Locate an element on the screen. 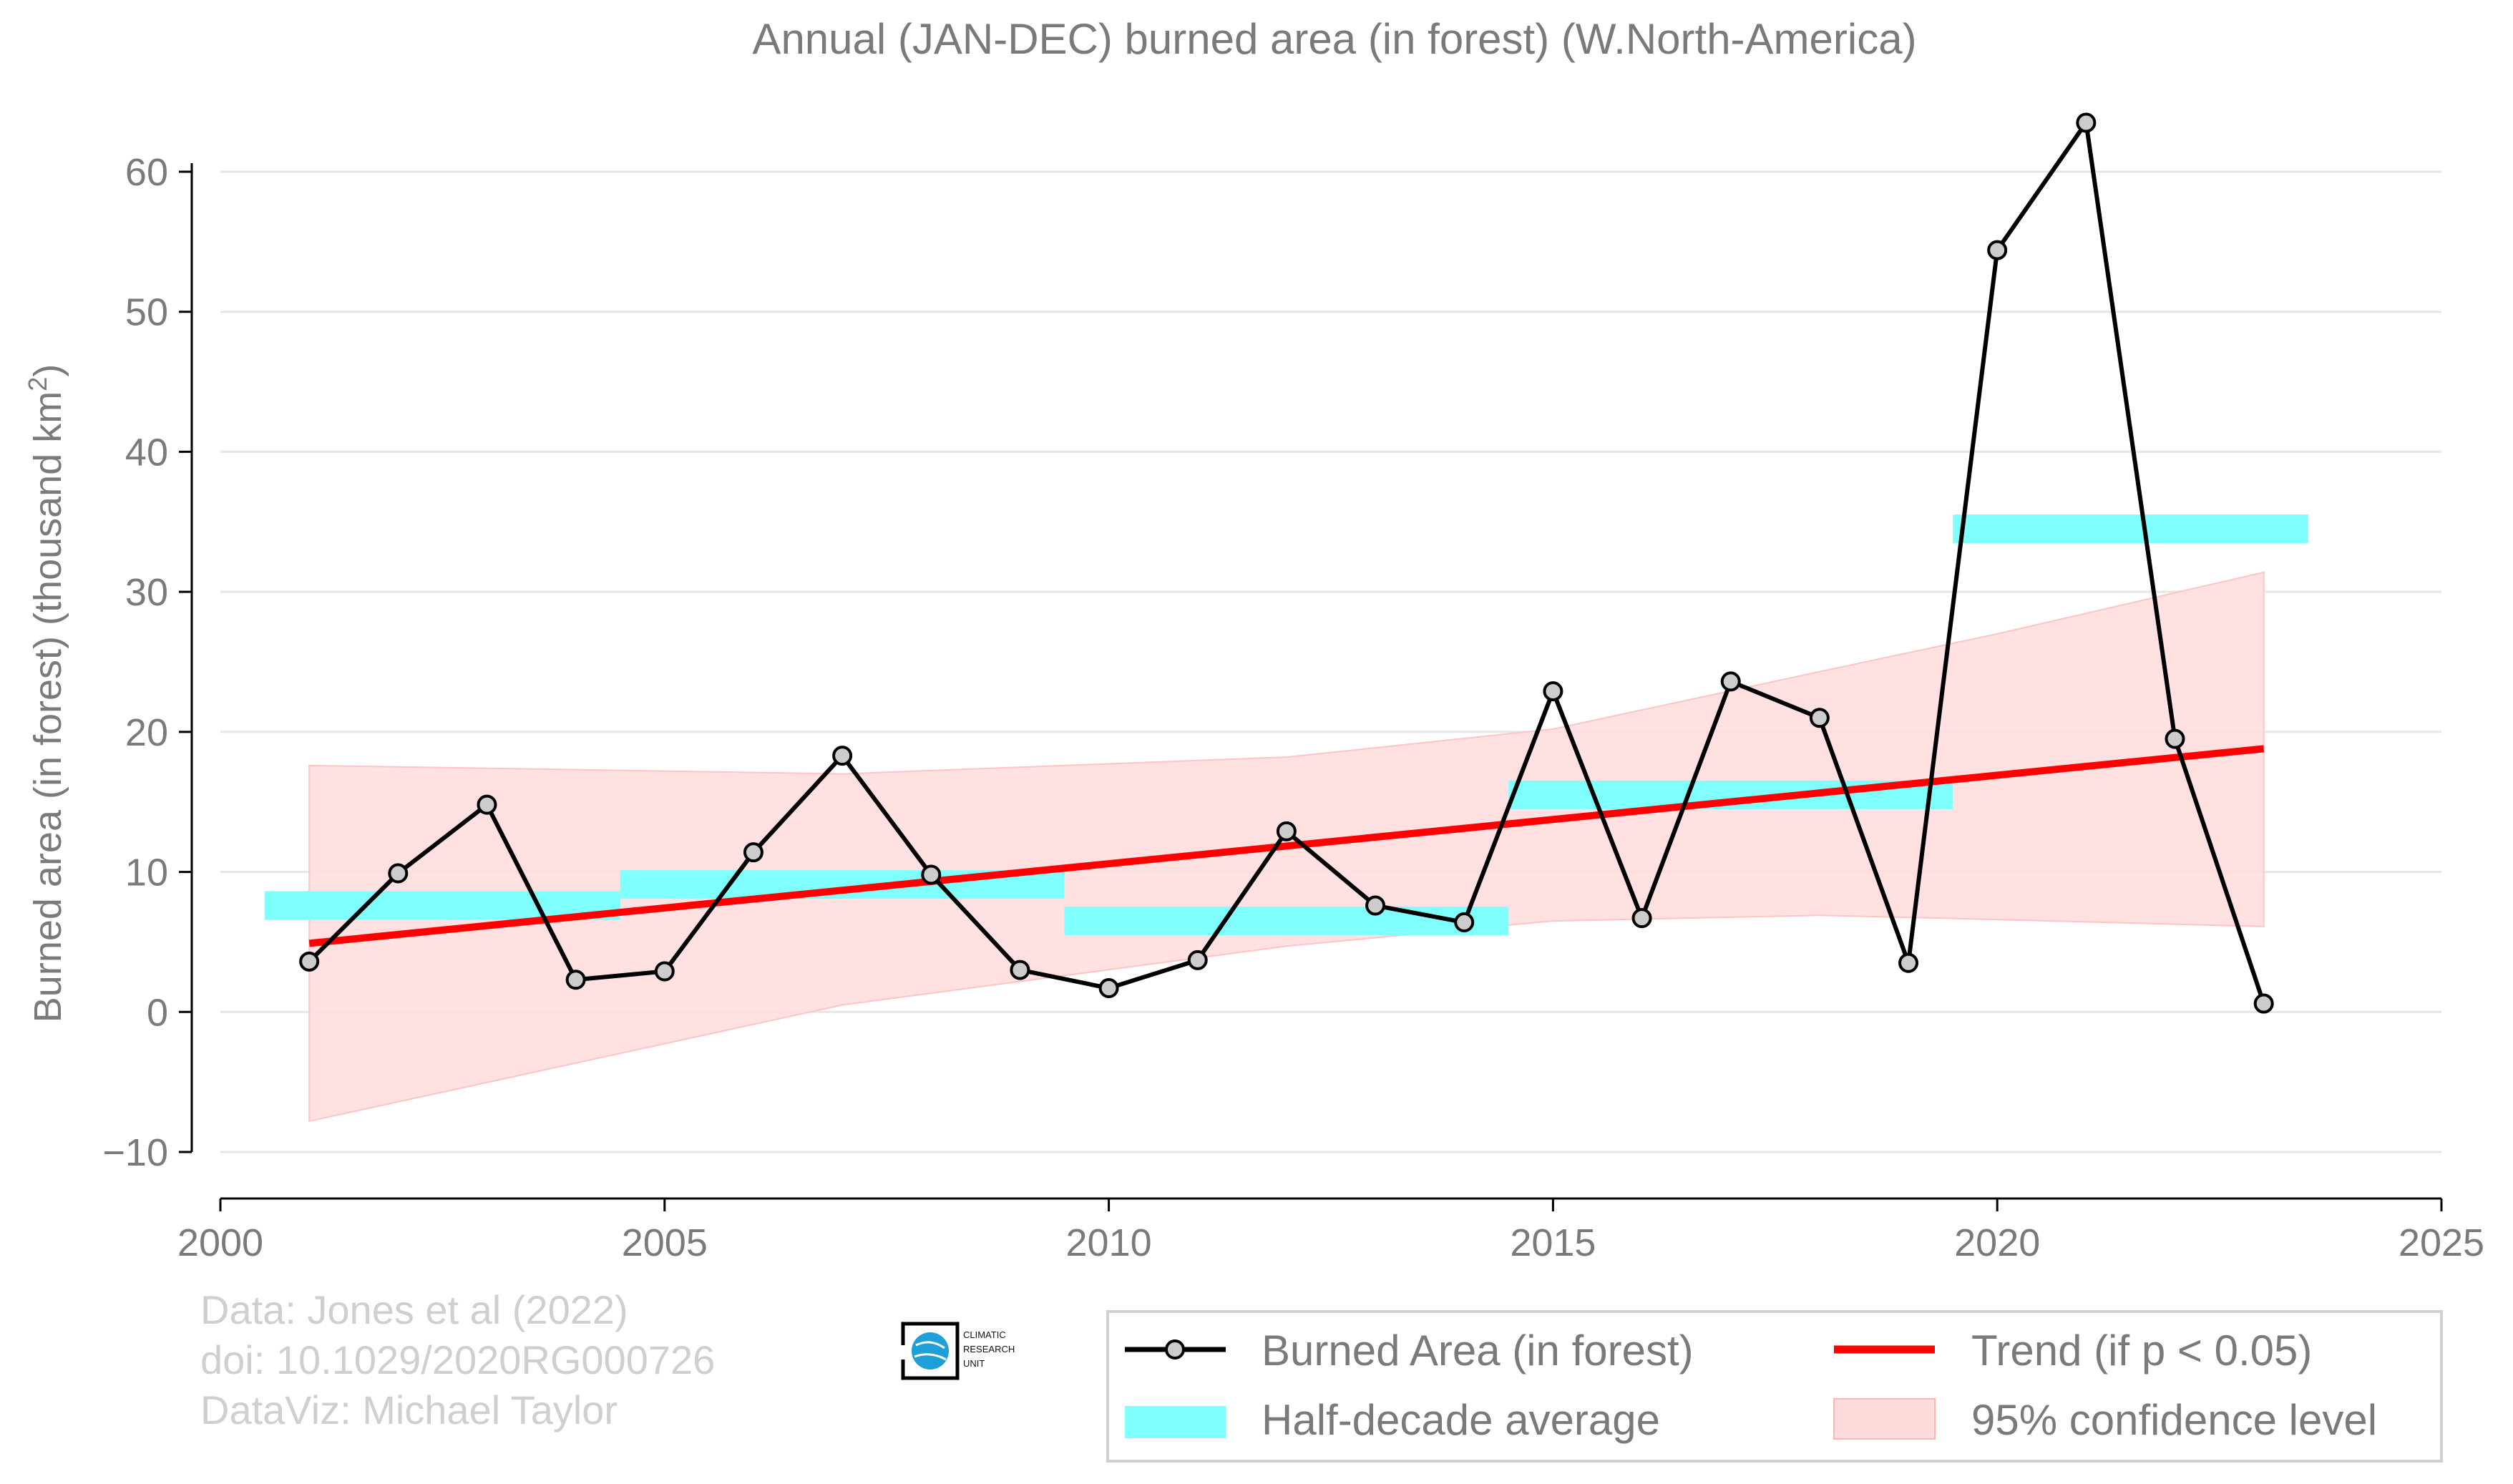 Image resolution: width=2513 pixels, height=1484 pixels. x-tick-label: 2015 is located at coordinates (1553, 1242).